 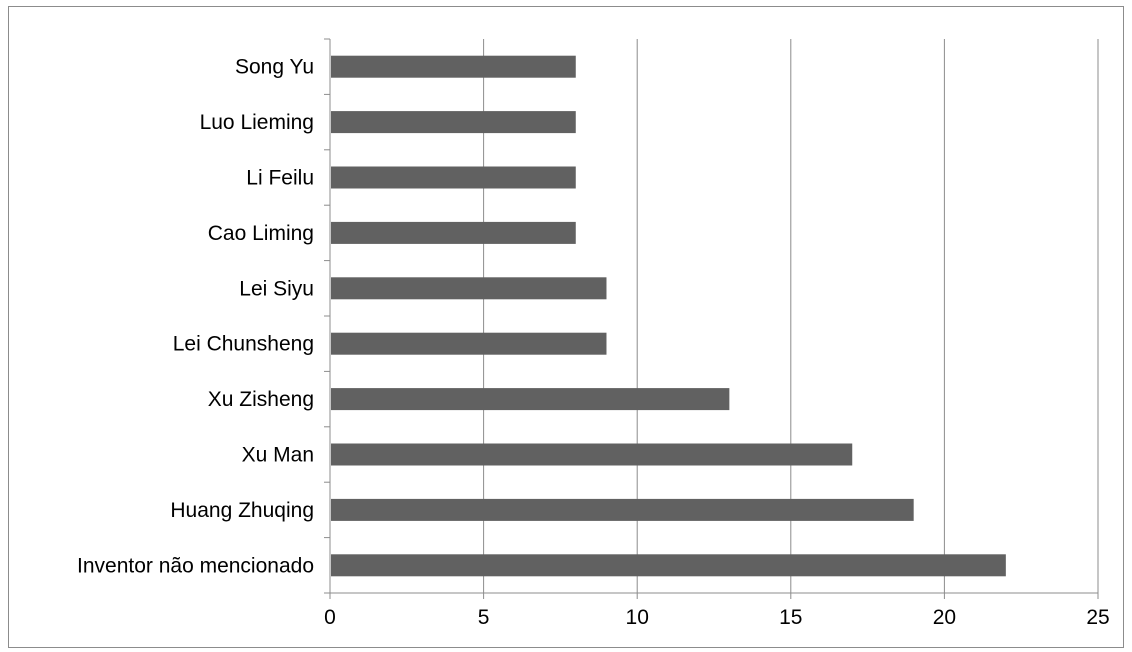 What do you see at coordinates (637, 617) in the screenshot?
I see `x-tick-label: 10` at bounding box center [637, 617].